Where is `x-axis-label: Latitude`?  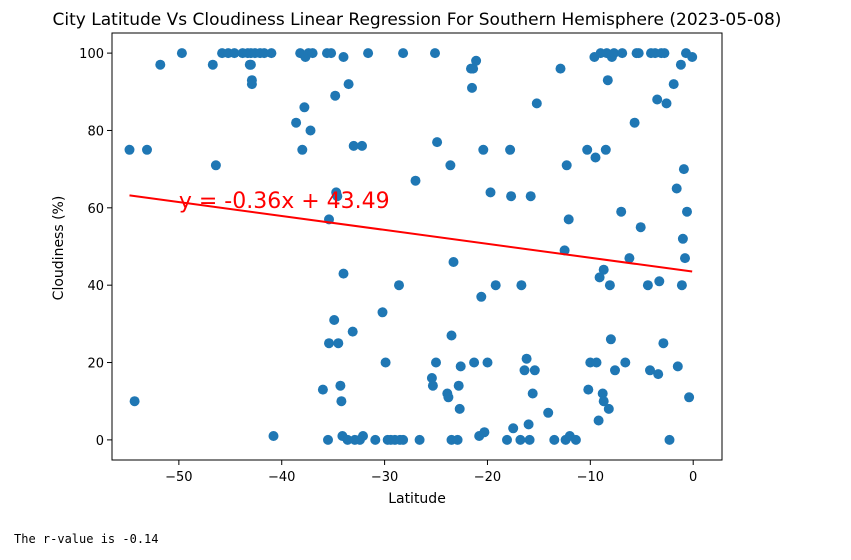
x-axis-label: Latitude is located at coordinates (417, 499).